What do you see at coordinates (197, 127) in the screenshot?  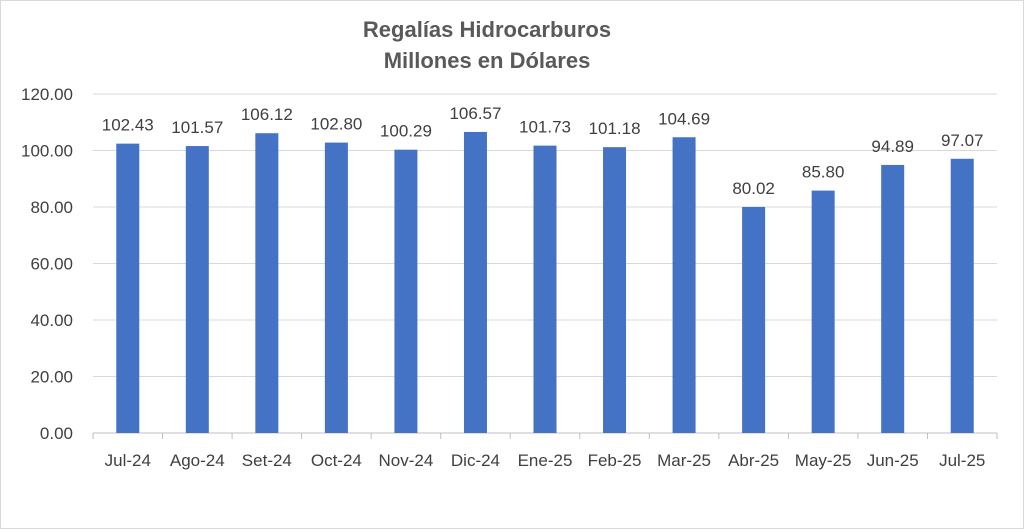 I see `data-label: 101.57` at bounding box center [197, 127].